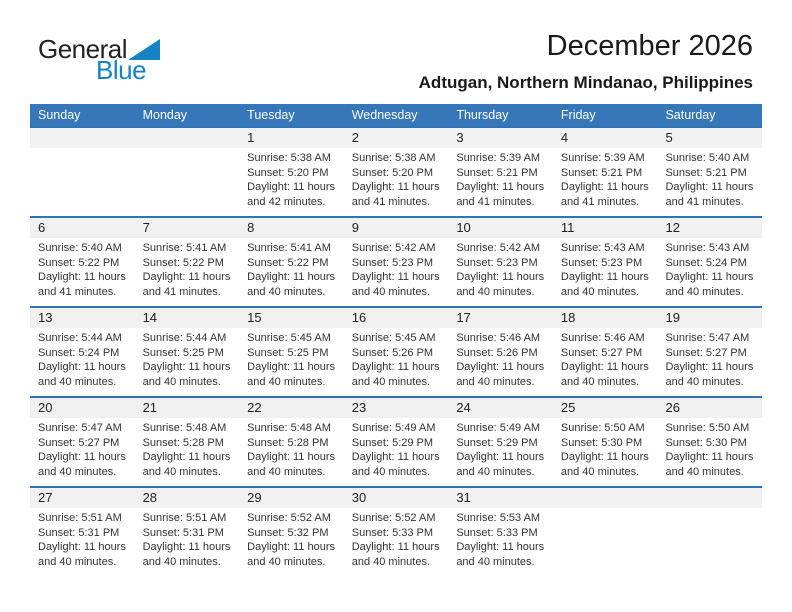  I want to click on day-number: 15, so click(291, 318).